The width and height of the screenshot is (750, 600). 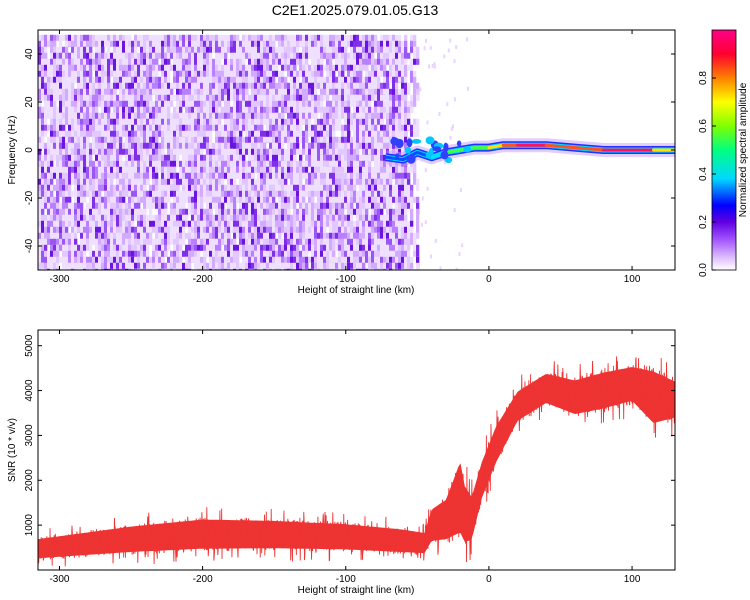 What do you see at coordinates (29, 435) in the screenshot?
I see `y-tick-label: 3000` at bounding box center [29, 435].